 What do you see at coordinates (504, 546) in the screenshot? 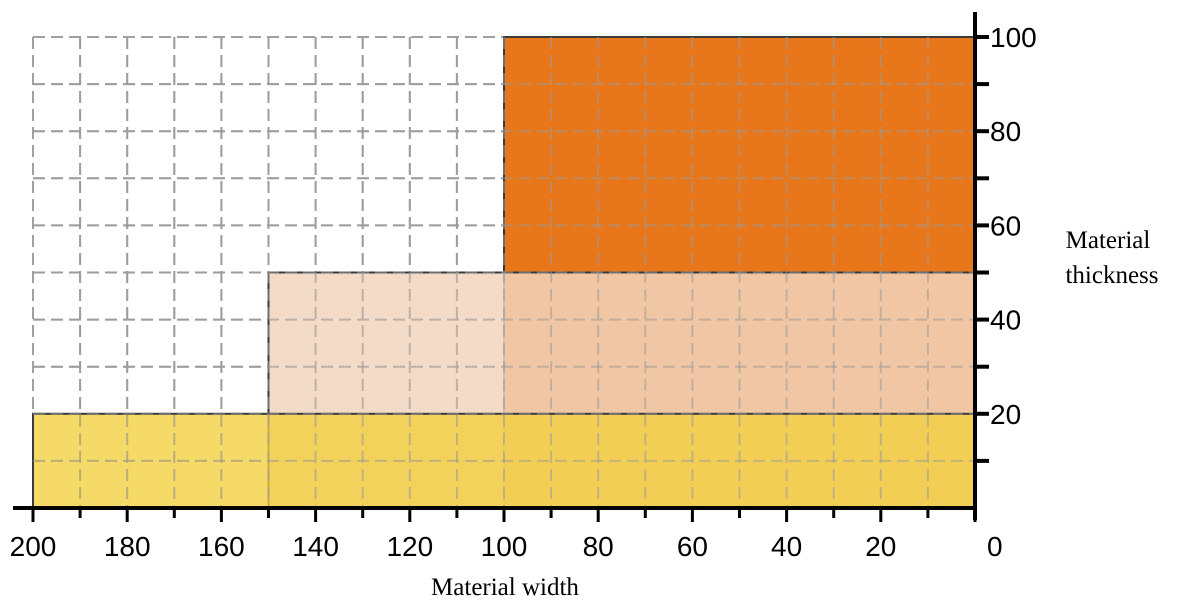
I see `x-tick-label: 100` at bounding box center [504, 546].